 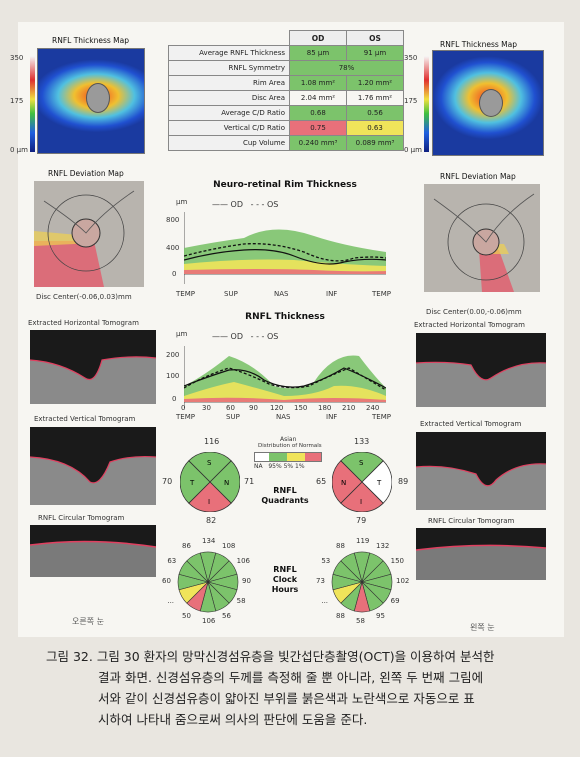 I want to click on row-os-value: 1.20 mm², so click(x=375, y=83).